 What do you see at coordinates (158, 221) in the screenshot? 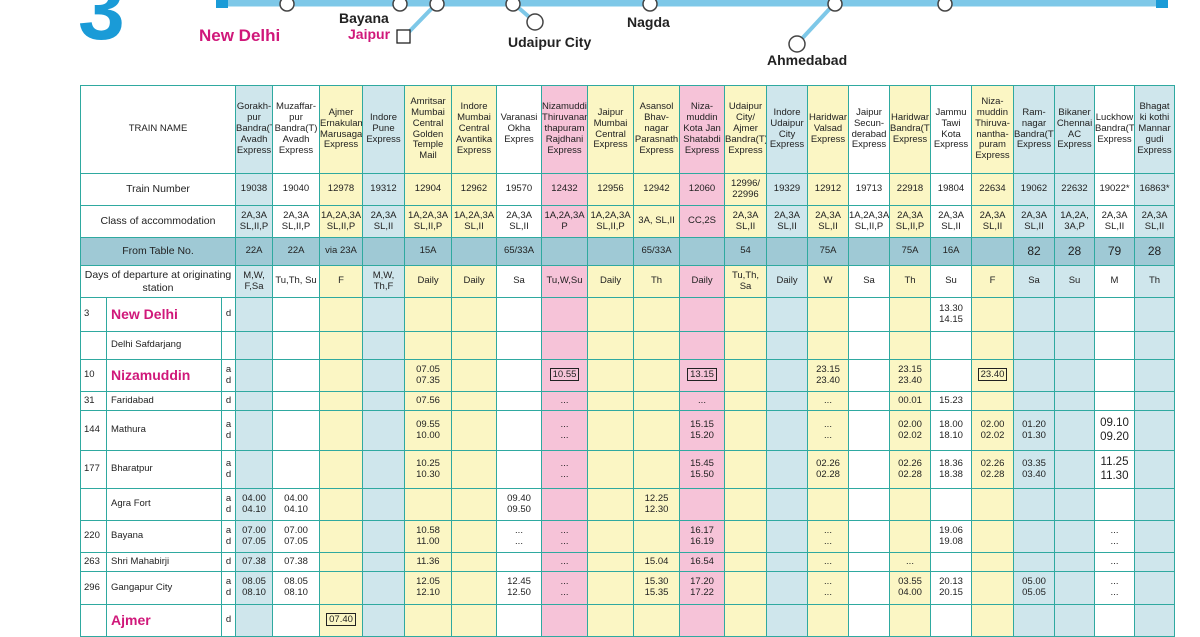
I see `class-label: Class of accommodation` at bounding box center [158, 221].